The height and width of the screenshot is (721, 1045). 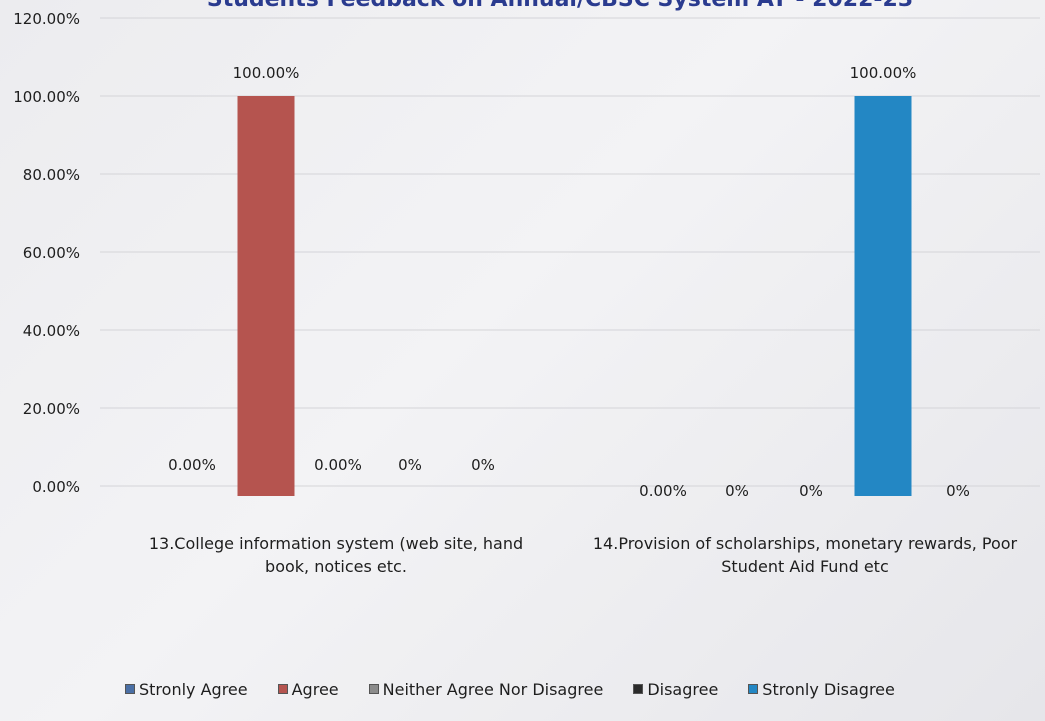 I want to click on y-tick-label: 0.00%, so click(x=56, y=487).